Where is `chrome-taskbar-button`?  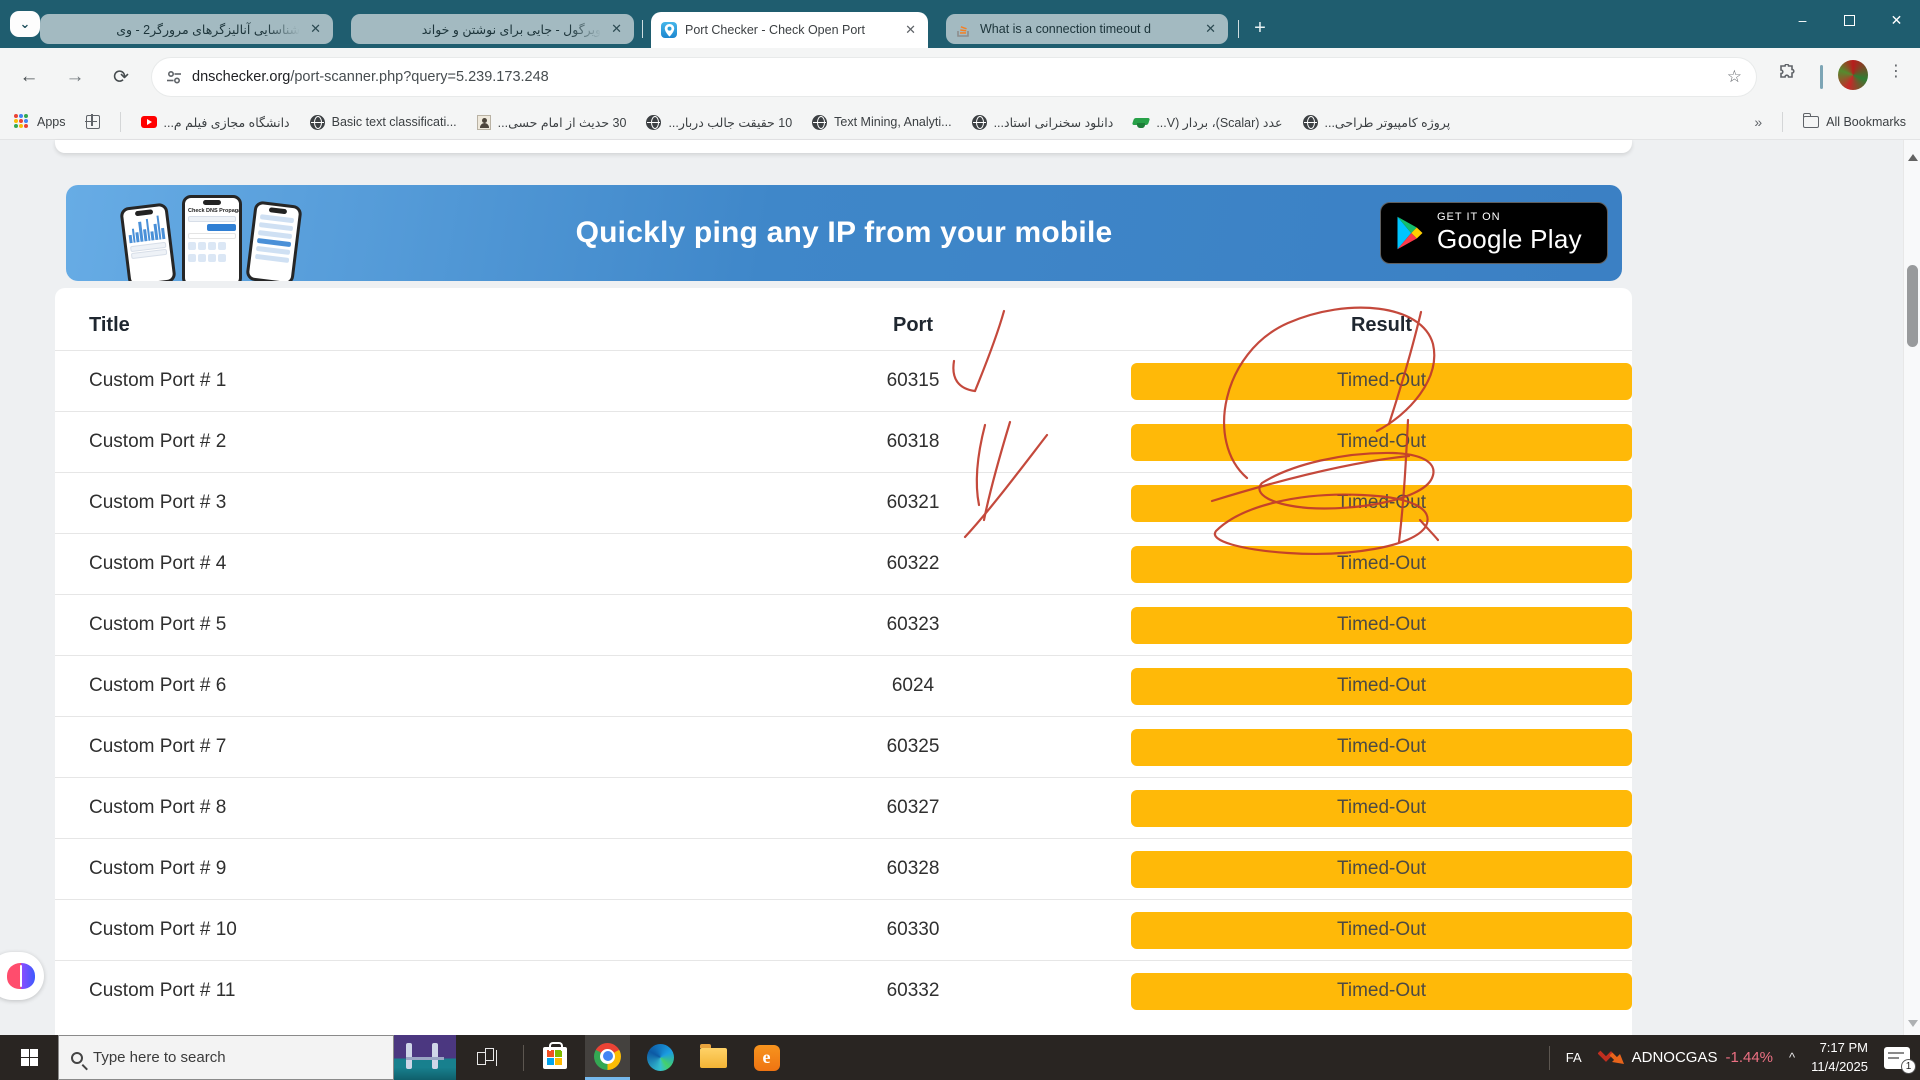 chrome-taskbar-button is located at coordinates (607, 1057).